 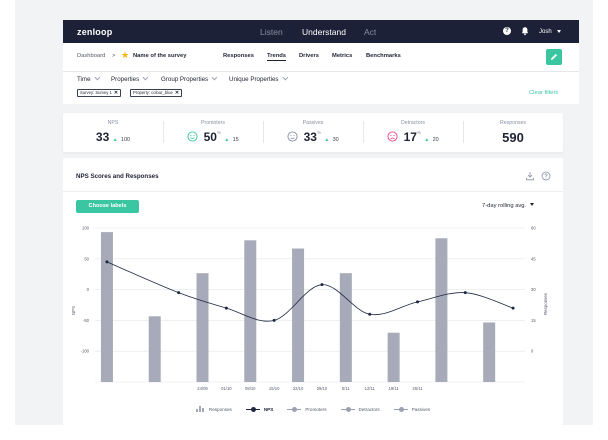 What do you see at coordinates (73, 310) in the screenshot?
I see `y-left-axis-label: NPS` at bounding box center [73, 310].